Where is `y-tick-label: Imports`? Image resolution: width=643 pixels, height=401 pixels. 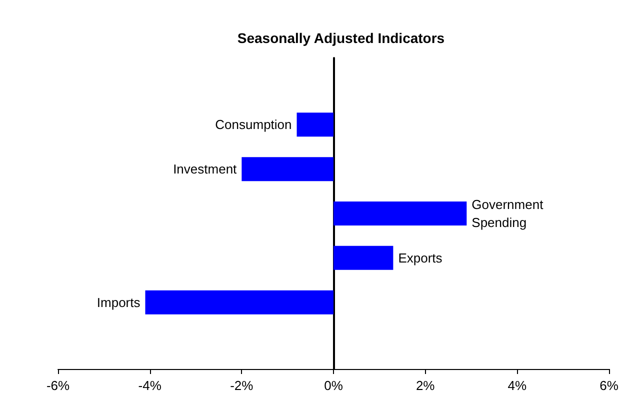 y-tick-label: Imports is located at coordinates (118, 302).